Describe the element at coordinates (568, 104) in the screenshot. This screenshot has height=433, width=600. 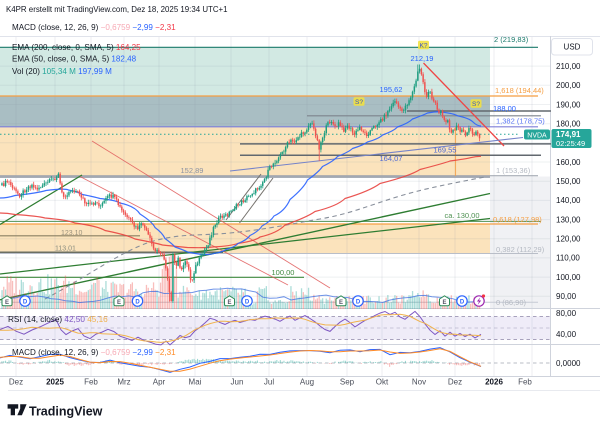
I see `svg-text: 190,00` at that location.